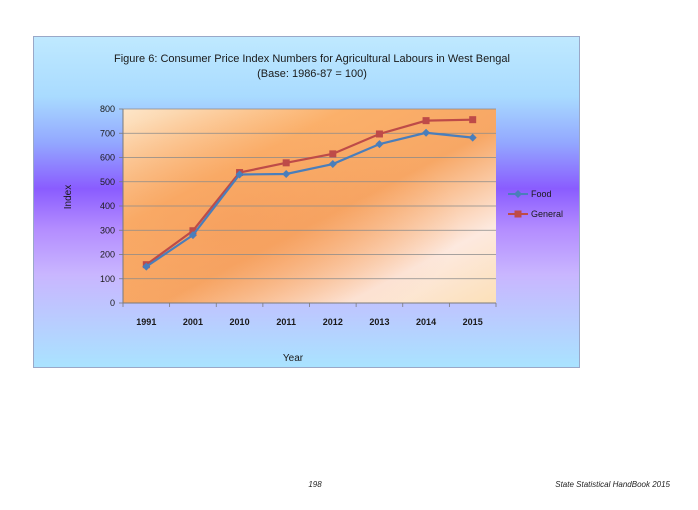 This screenshot has height=510, width=698. I want to click on y-tick-label: 300, so click(107, 230).